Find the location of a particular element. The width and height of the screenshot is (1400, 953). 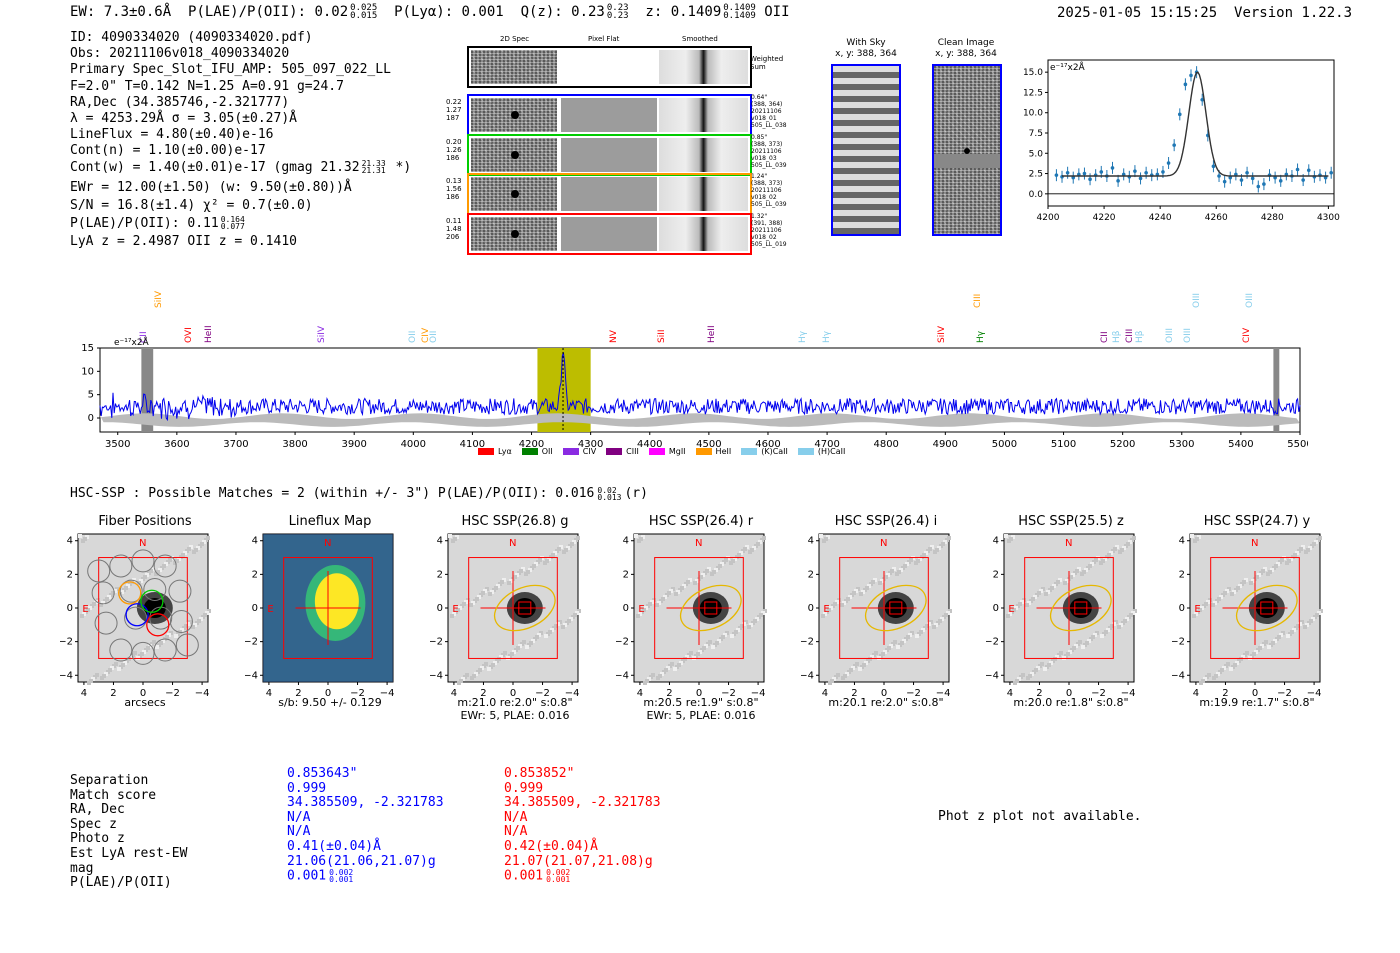

fit-xtick-label: 4300 is located at coordinates (1328, 218).